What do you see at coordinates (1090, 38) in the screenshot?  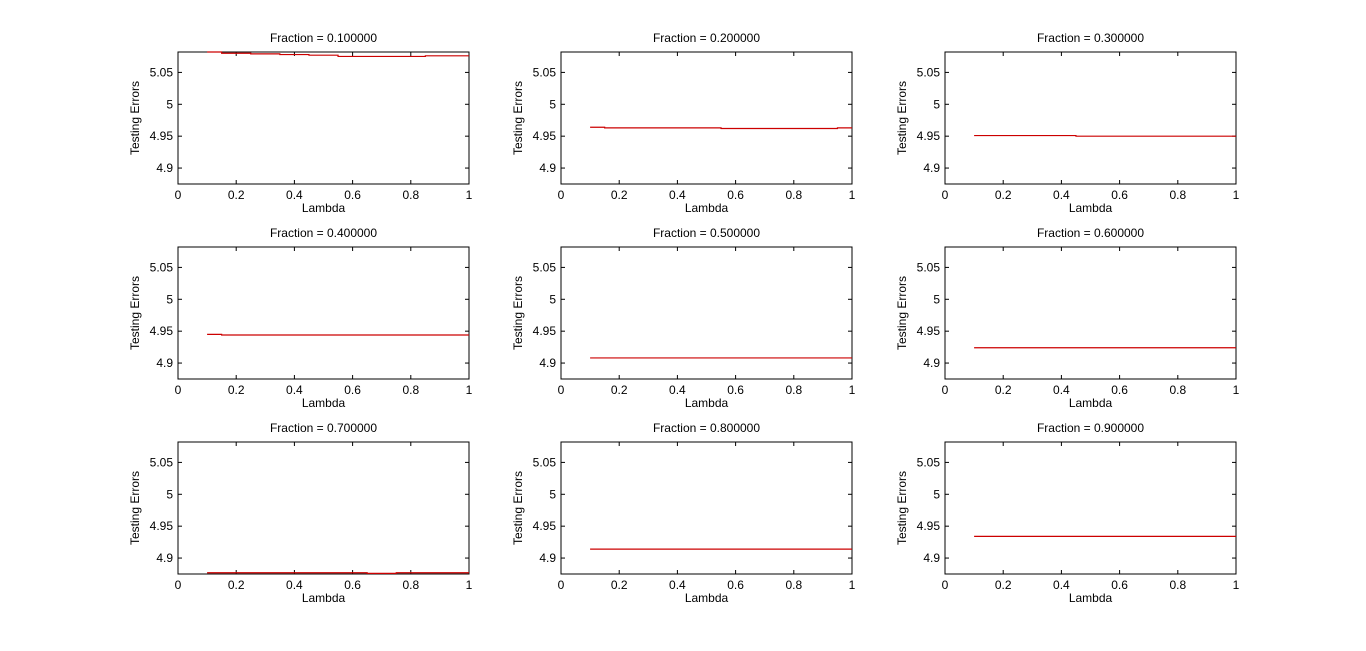 I see `subplot-title: Fraction = 0.300000` at bounding box center [1090, 38].